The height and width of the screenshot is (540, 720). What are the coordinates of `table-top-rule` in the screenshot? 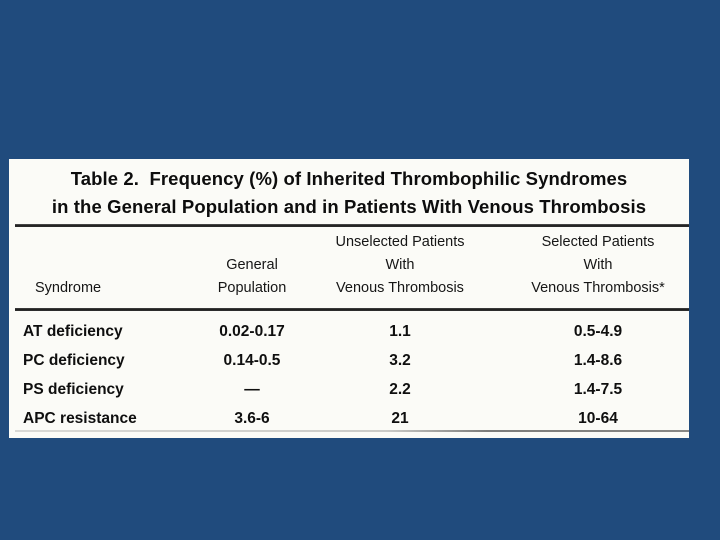 It's located at (352, 225).